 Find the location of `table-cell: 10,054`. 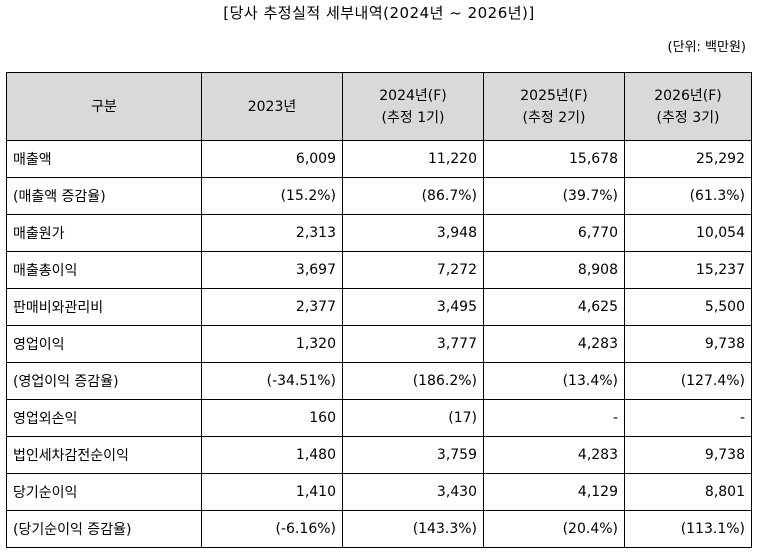

table-cell: 10,054 is located at coordinates (688, 233).